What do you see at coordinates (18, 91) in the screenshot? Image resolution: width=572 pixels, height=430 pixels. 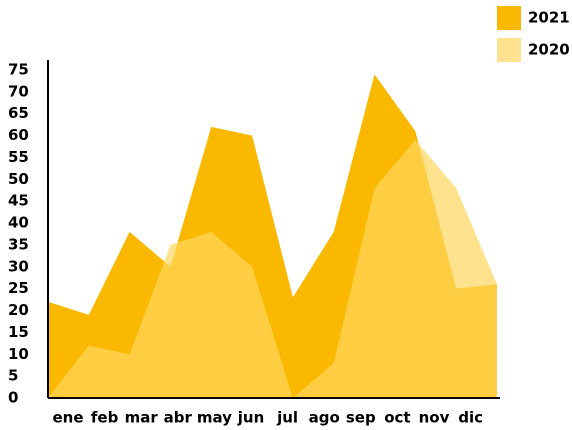 I see `y-tick-label: 70` at bounding box center [18, 91].